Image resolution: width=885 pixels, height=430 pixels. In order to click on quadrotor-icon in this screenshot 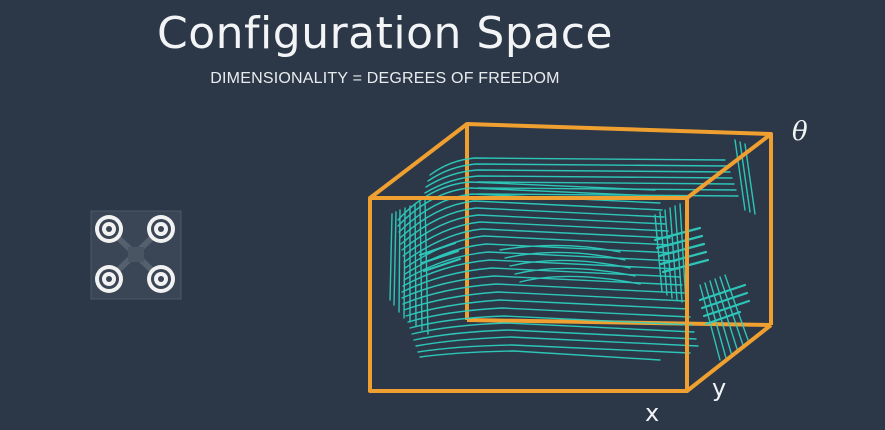, I will do `click(136, 255)`.